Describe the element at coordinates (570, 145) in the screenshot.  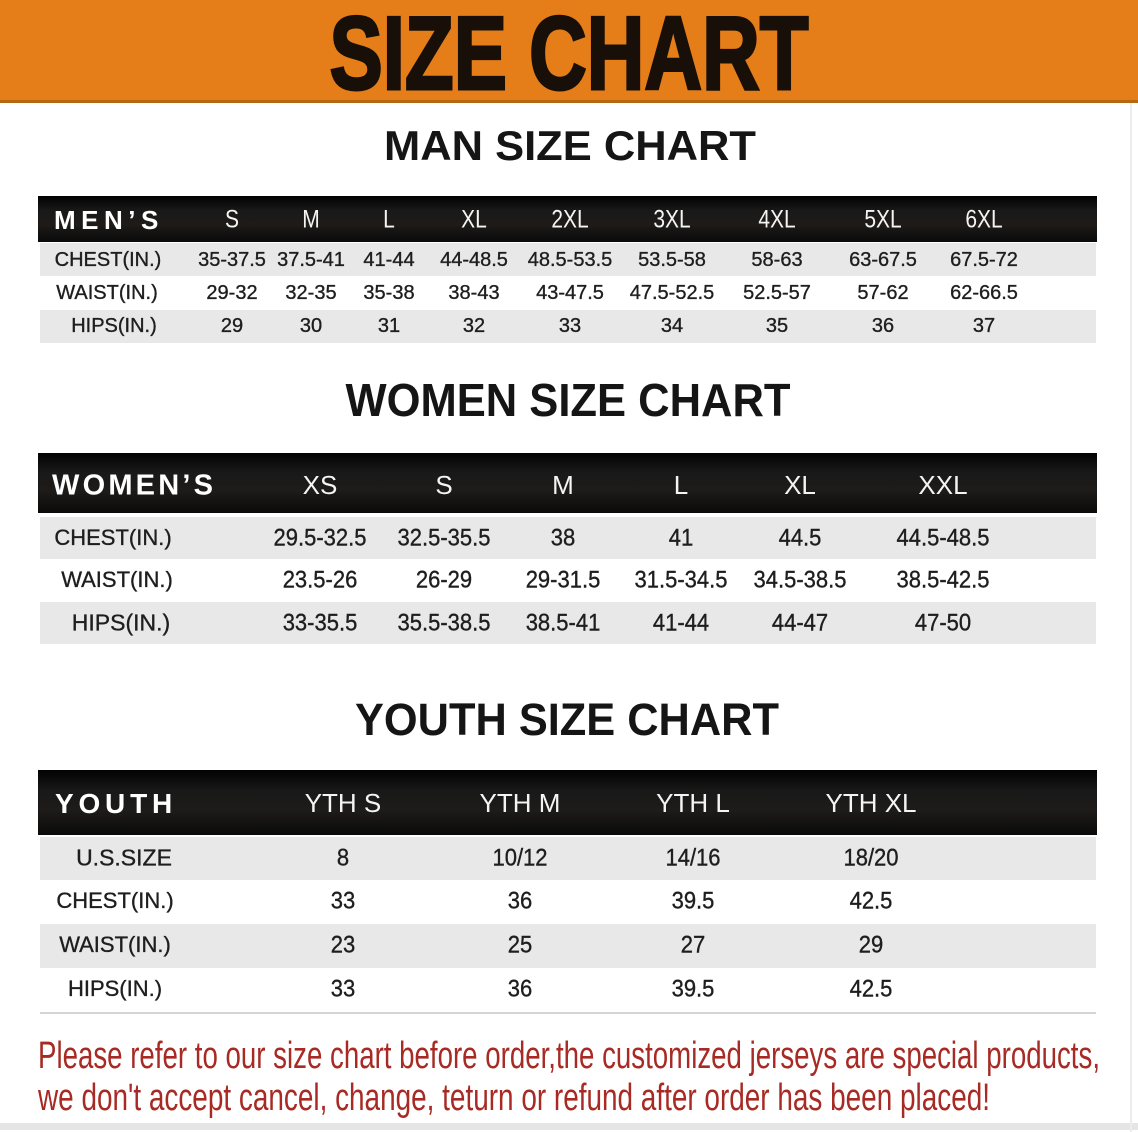
I see `svg-text: MAN SIZE CHART` at that location.